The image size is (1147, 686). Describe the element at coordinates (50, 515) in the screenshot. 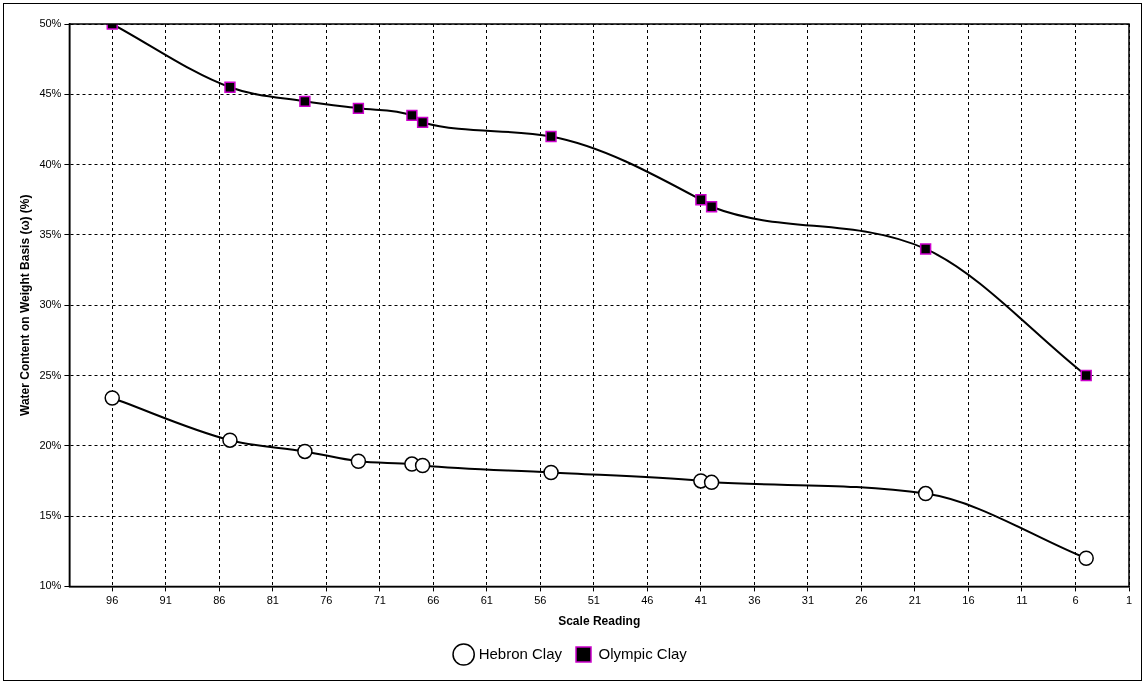

I see `y-tick-label: 15%` at that location.